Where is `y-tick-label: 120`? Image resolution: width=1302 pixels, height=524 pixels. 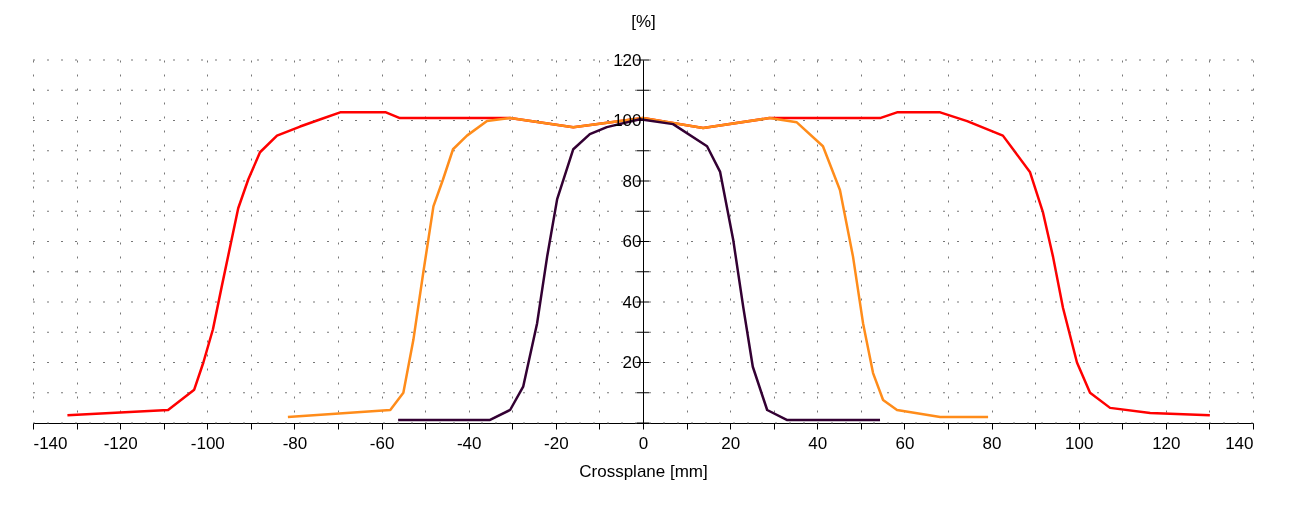 y-tick-label: 120 is located at coordinates (627, 60).